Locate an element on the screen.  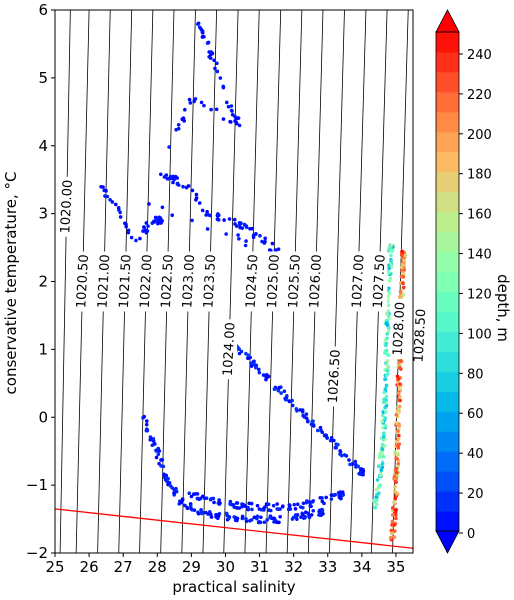
colorbar-tick-label: 60 is located at coordinates (475, 414).